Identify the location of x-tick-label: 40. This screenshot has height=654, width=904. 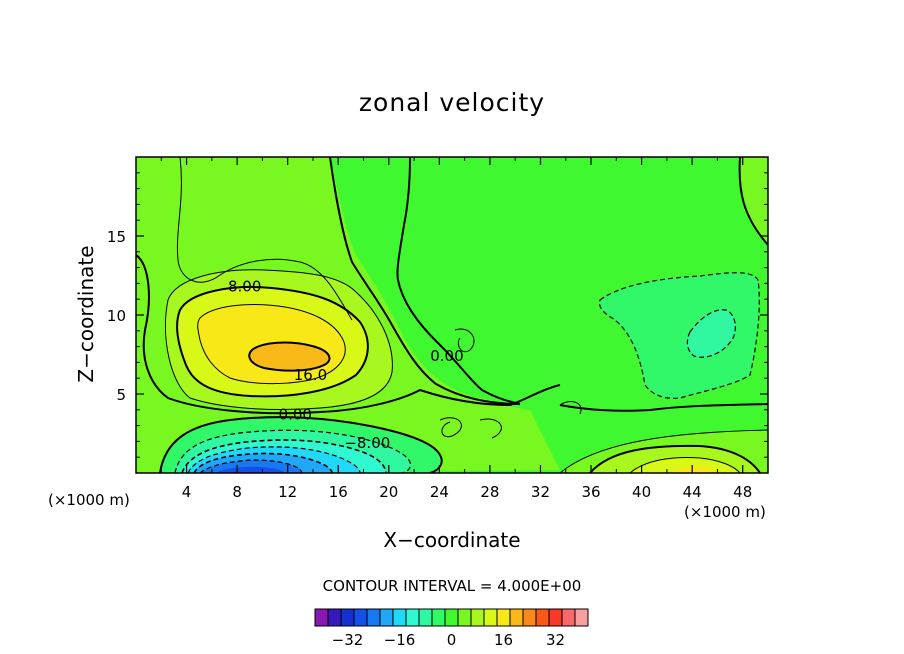
(641, 492).